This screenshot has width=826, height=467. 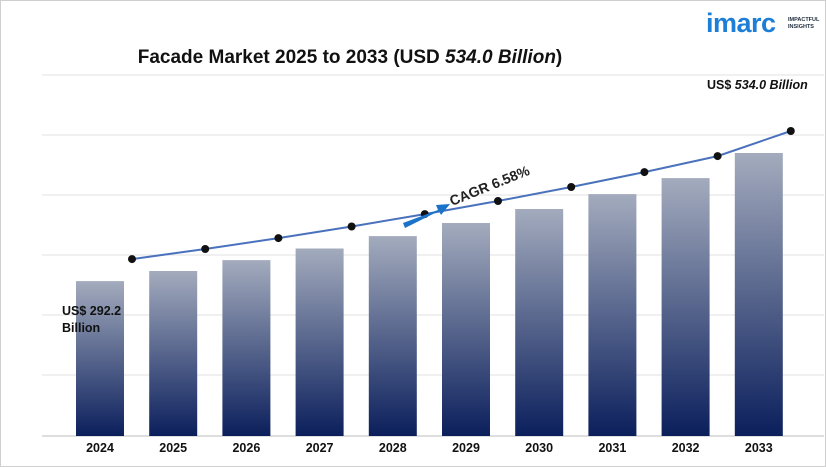 What do you see at coordinates (571, 187) in the screenshot?
I see `trend-point-2030` at bounding box center [571, 187].